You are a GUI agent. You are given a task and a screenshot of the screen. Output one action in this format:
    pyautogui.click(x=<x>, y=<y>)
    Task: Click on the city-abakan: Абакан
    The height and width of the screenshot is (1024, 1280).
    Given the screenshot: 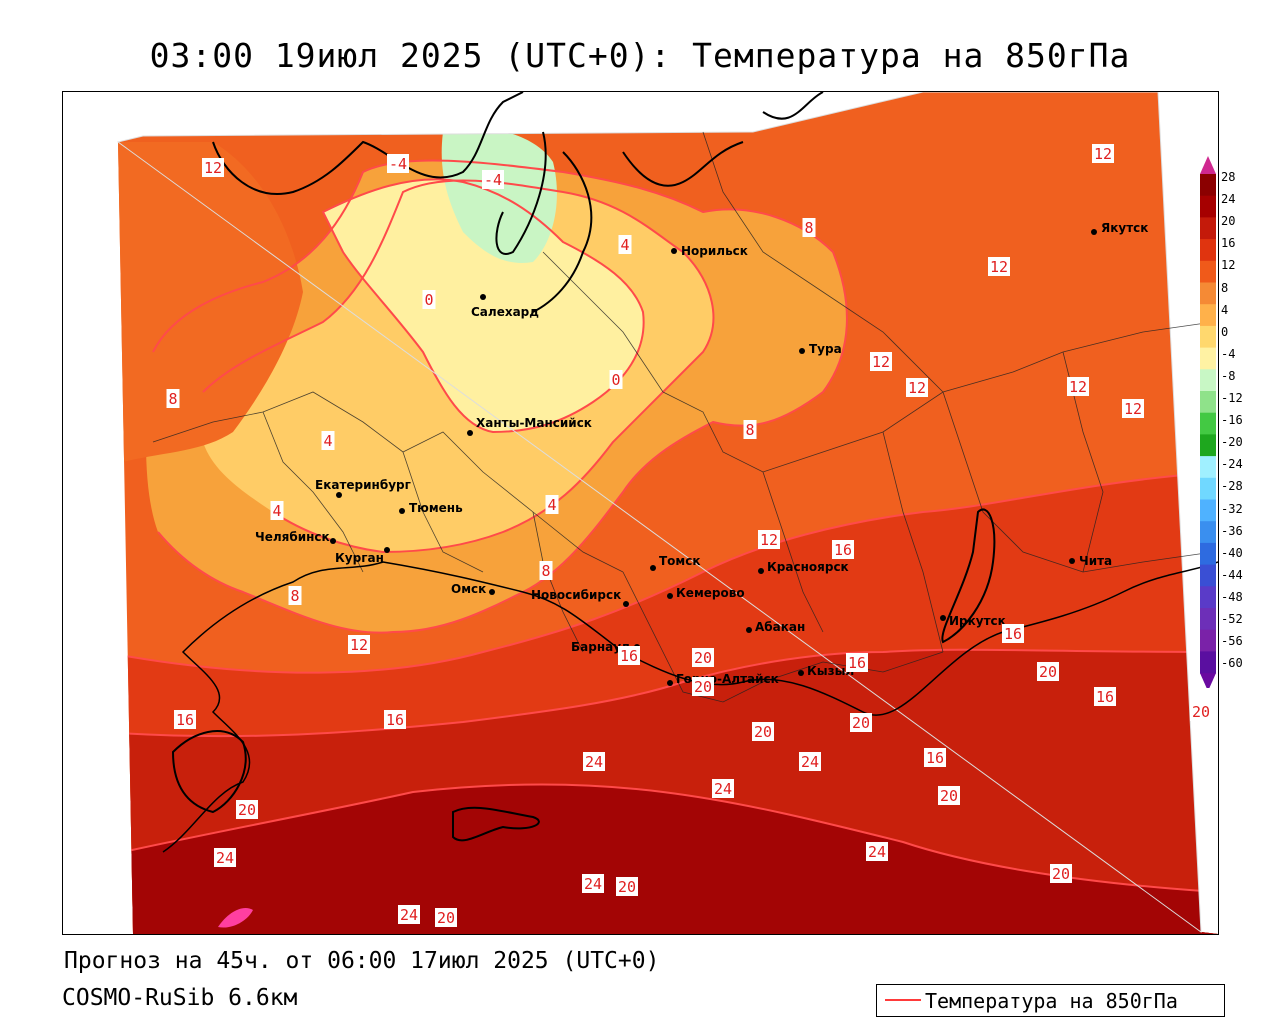 What is the action you would take?
    pyautogui.click(x=775, y=627)
    